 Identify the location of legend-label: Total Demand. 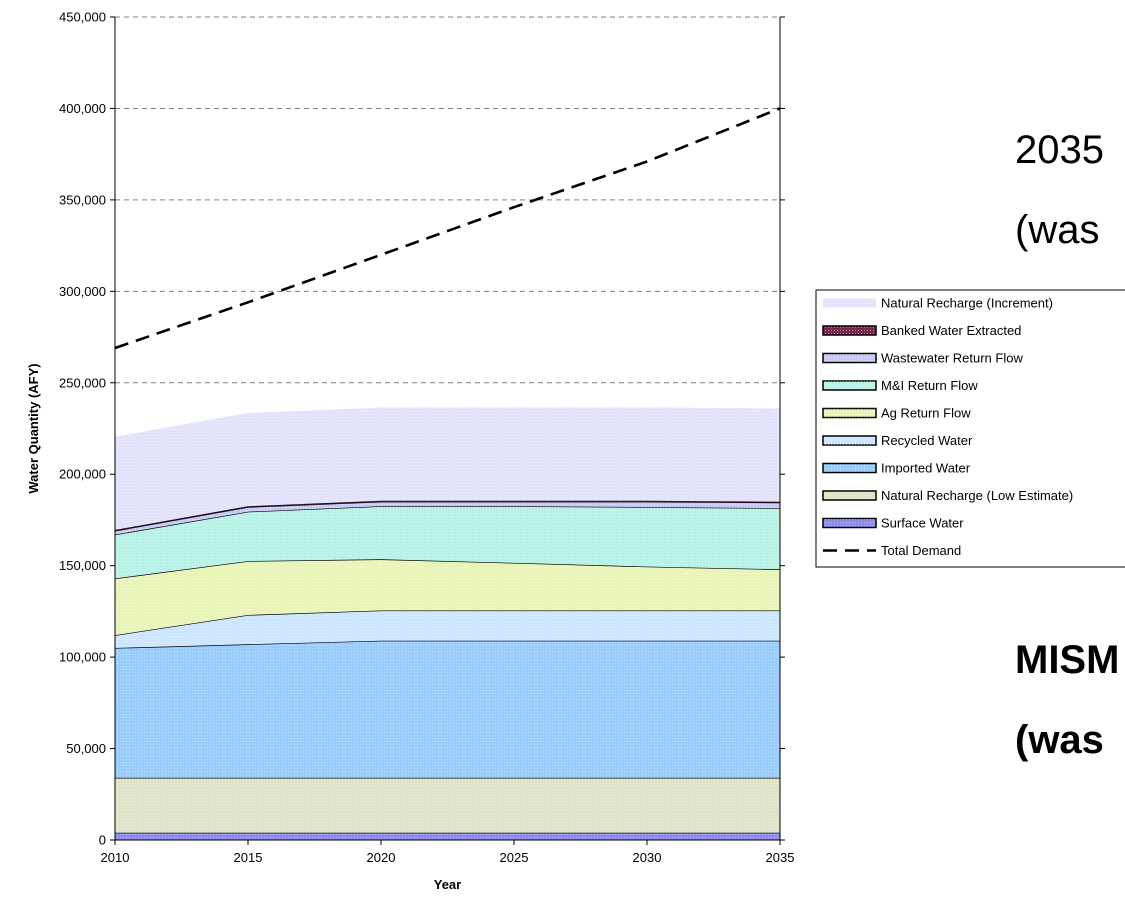
(921, 550).